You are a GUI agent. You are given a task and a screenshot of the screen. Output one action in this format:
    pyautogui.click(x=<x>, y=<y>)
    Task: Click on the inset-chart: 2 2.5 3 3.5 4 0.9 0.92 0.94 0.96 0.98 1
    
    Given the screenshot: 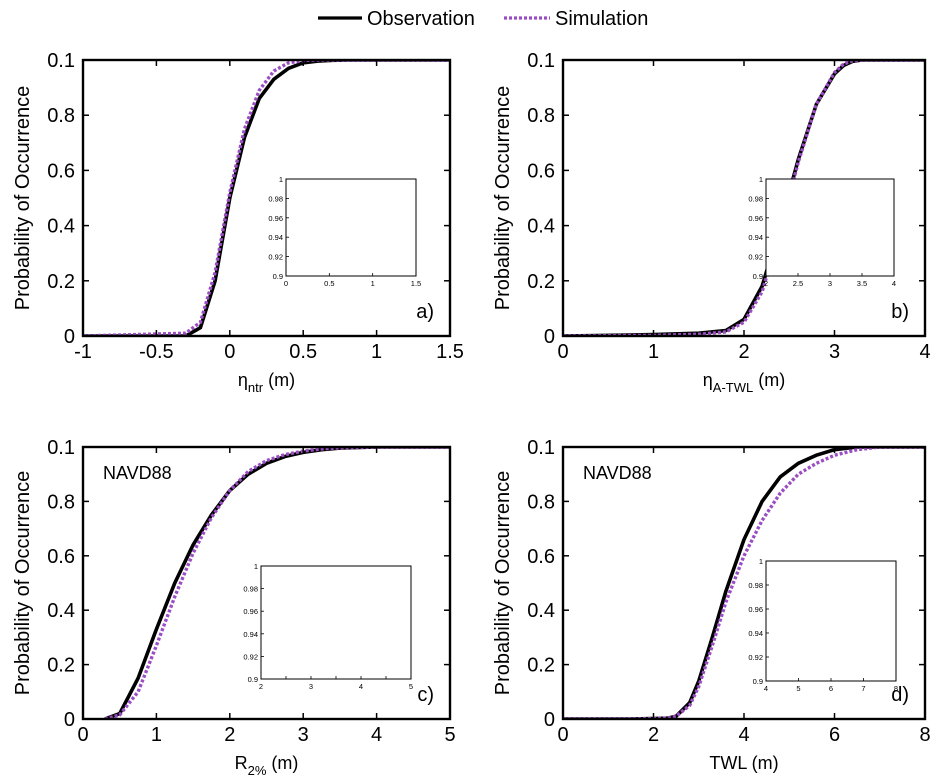 What is the action you would take?
    pyautogui.click(x=822, y=231)
    